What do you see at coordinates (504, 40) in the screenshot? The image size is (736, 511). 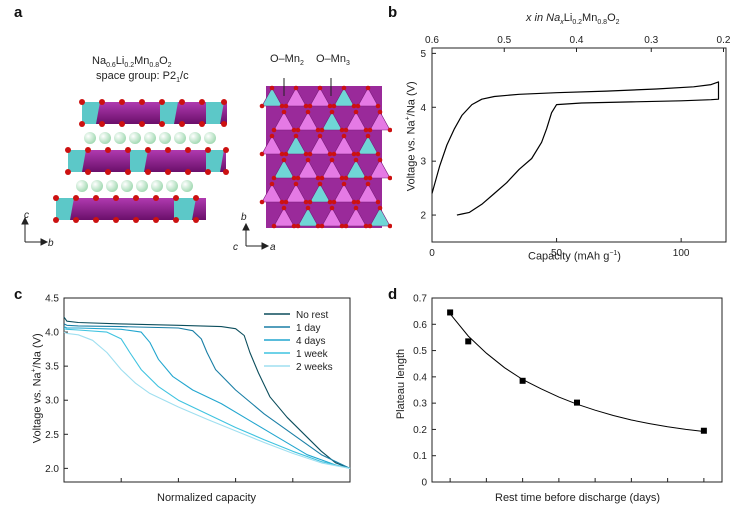 I see `top-tick-label: 0.5` at bounding box center [504, 40].